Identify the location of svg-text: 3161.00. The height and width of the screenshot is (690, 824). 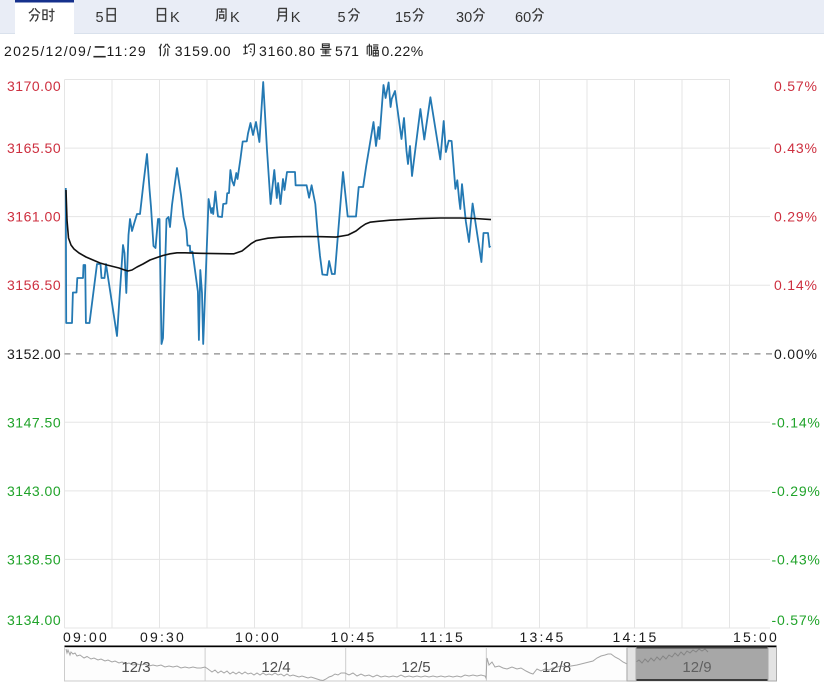
(34, 217).